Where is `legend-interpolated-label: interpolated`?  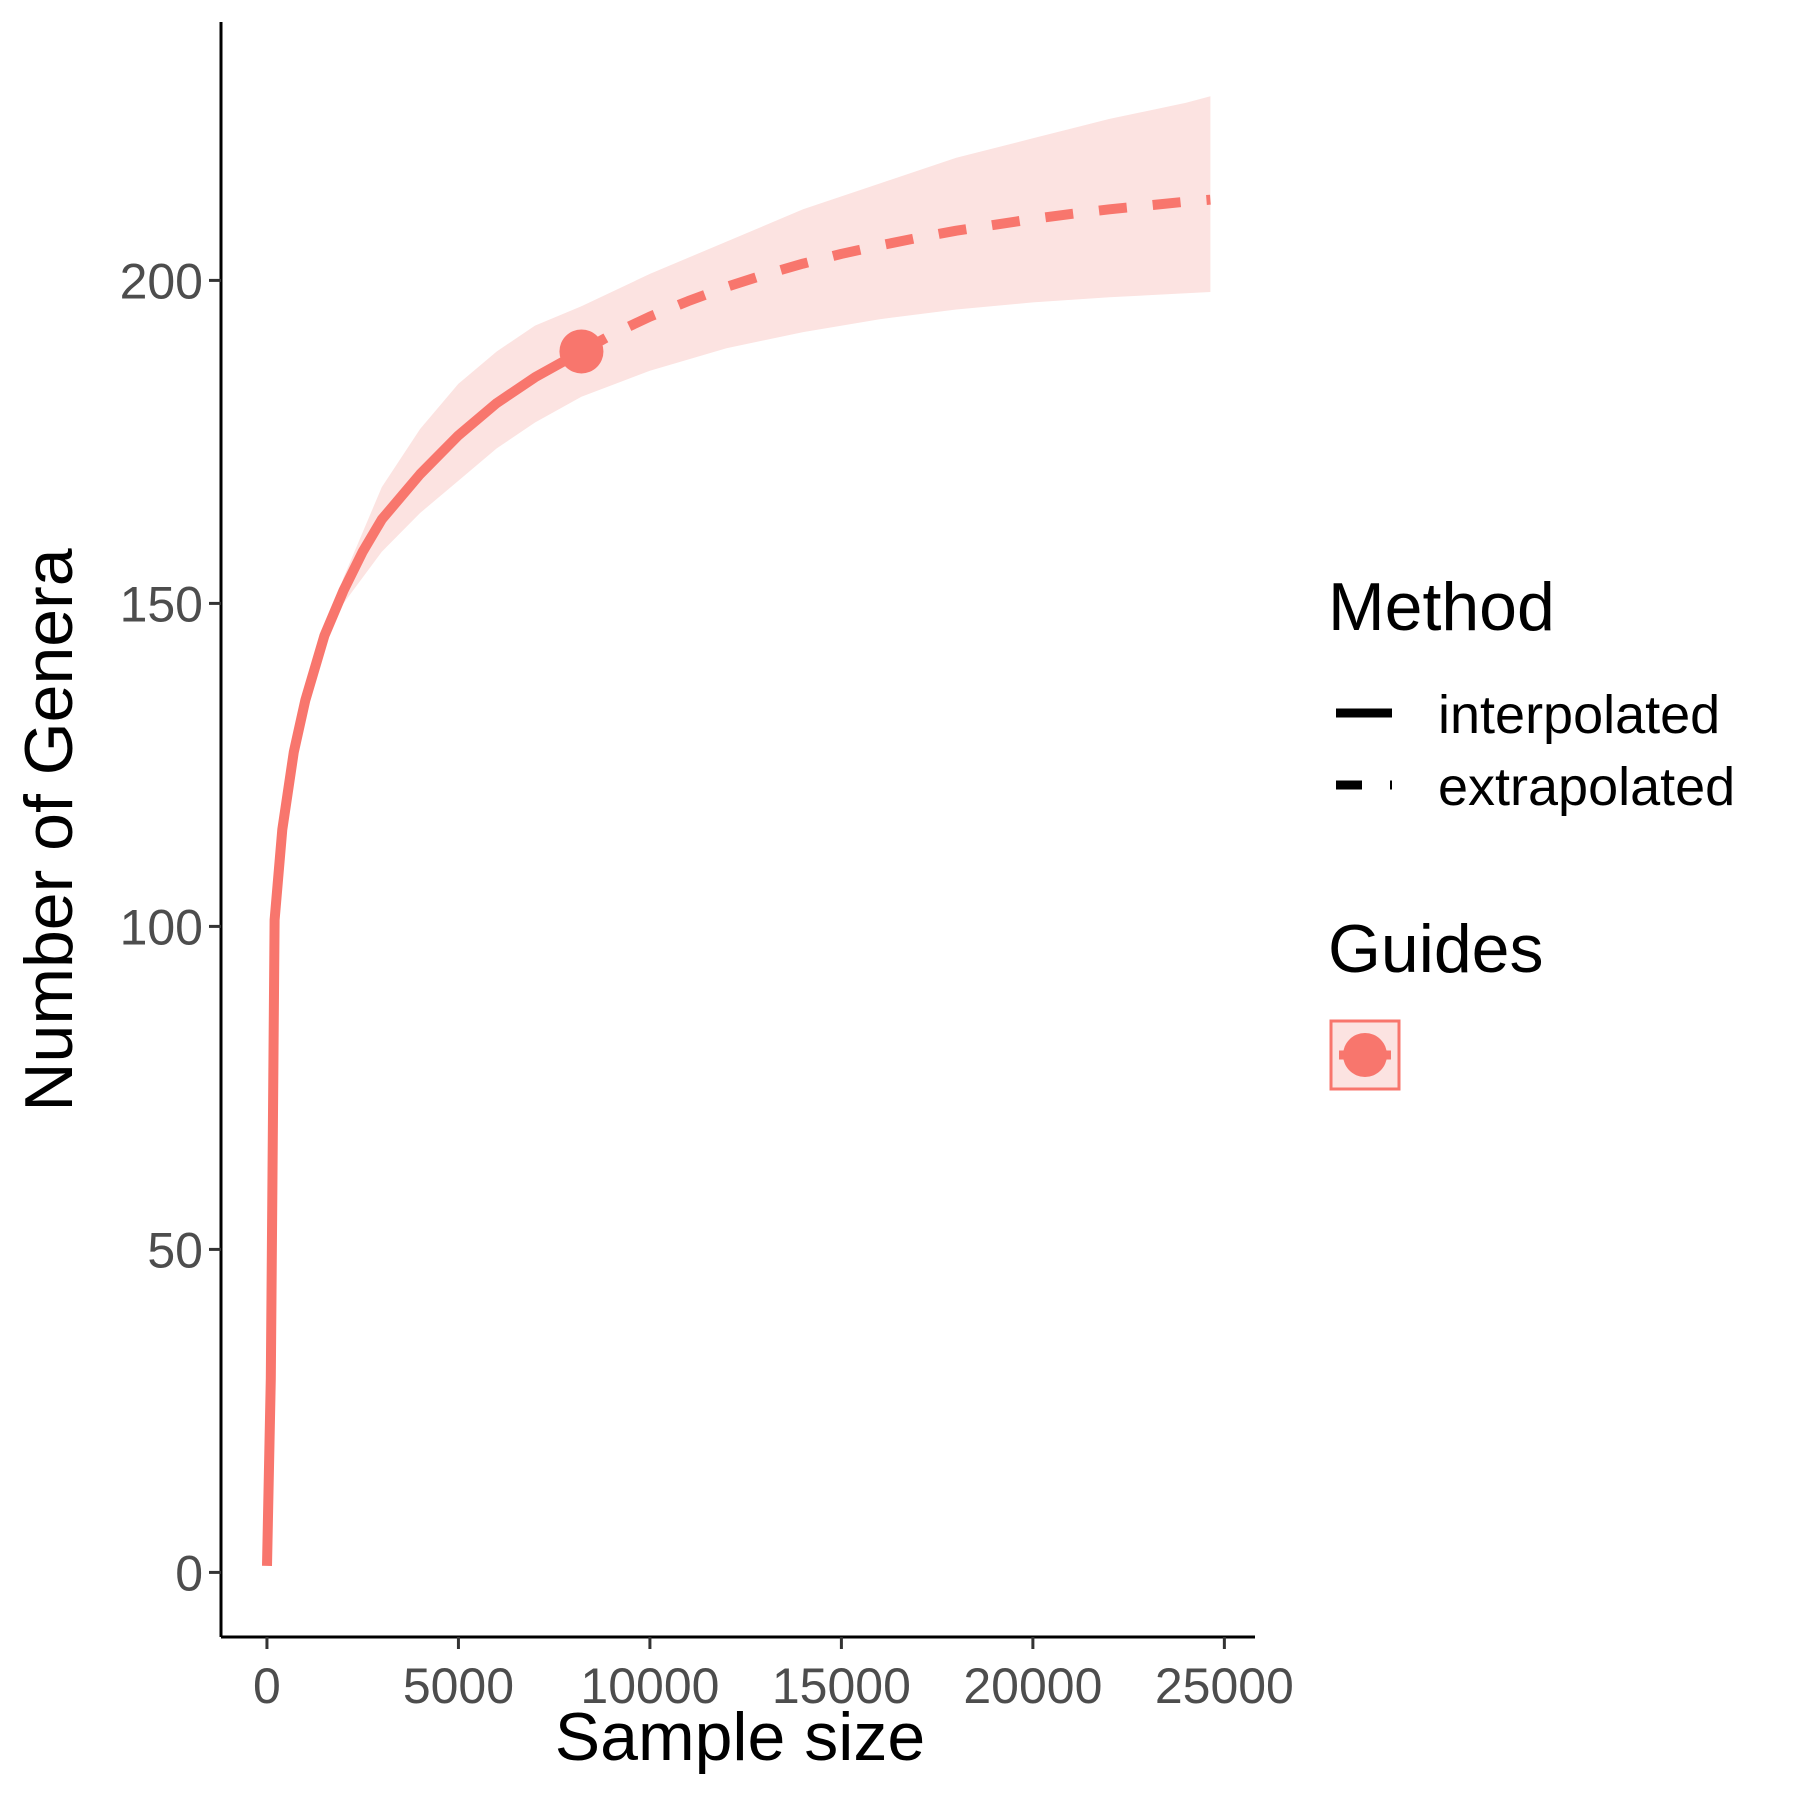
legend-interpolated-label: interpolated is located at coordinates (1579, 715).